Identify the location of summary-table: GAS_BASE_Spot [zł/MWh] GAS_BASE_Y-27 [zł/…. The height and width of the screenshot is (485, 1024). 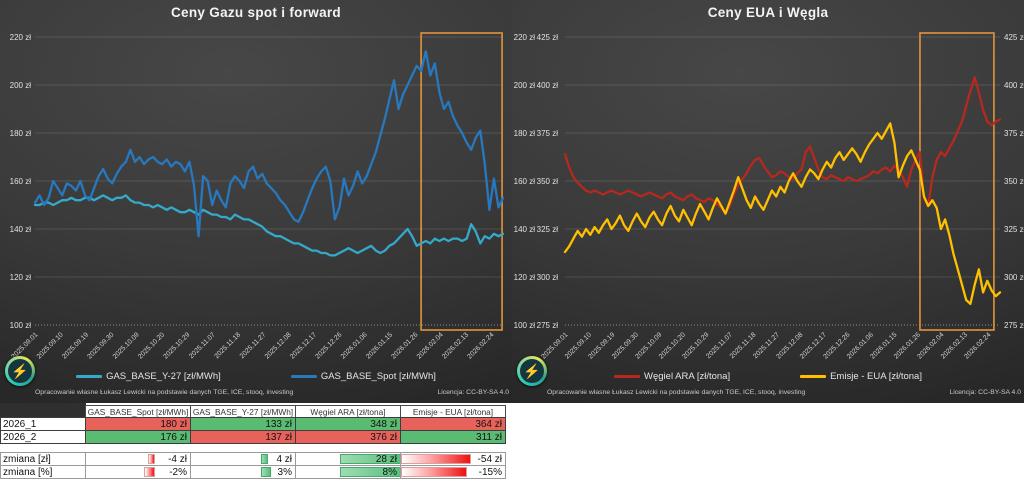
(253, 442).